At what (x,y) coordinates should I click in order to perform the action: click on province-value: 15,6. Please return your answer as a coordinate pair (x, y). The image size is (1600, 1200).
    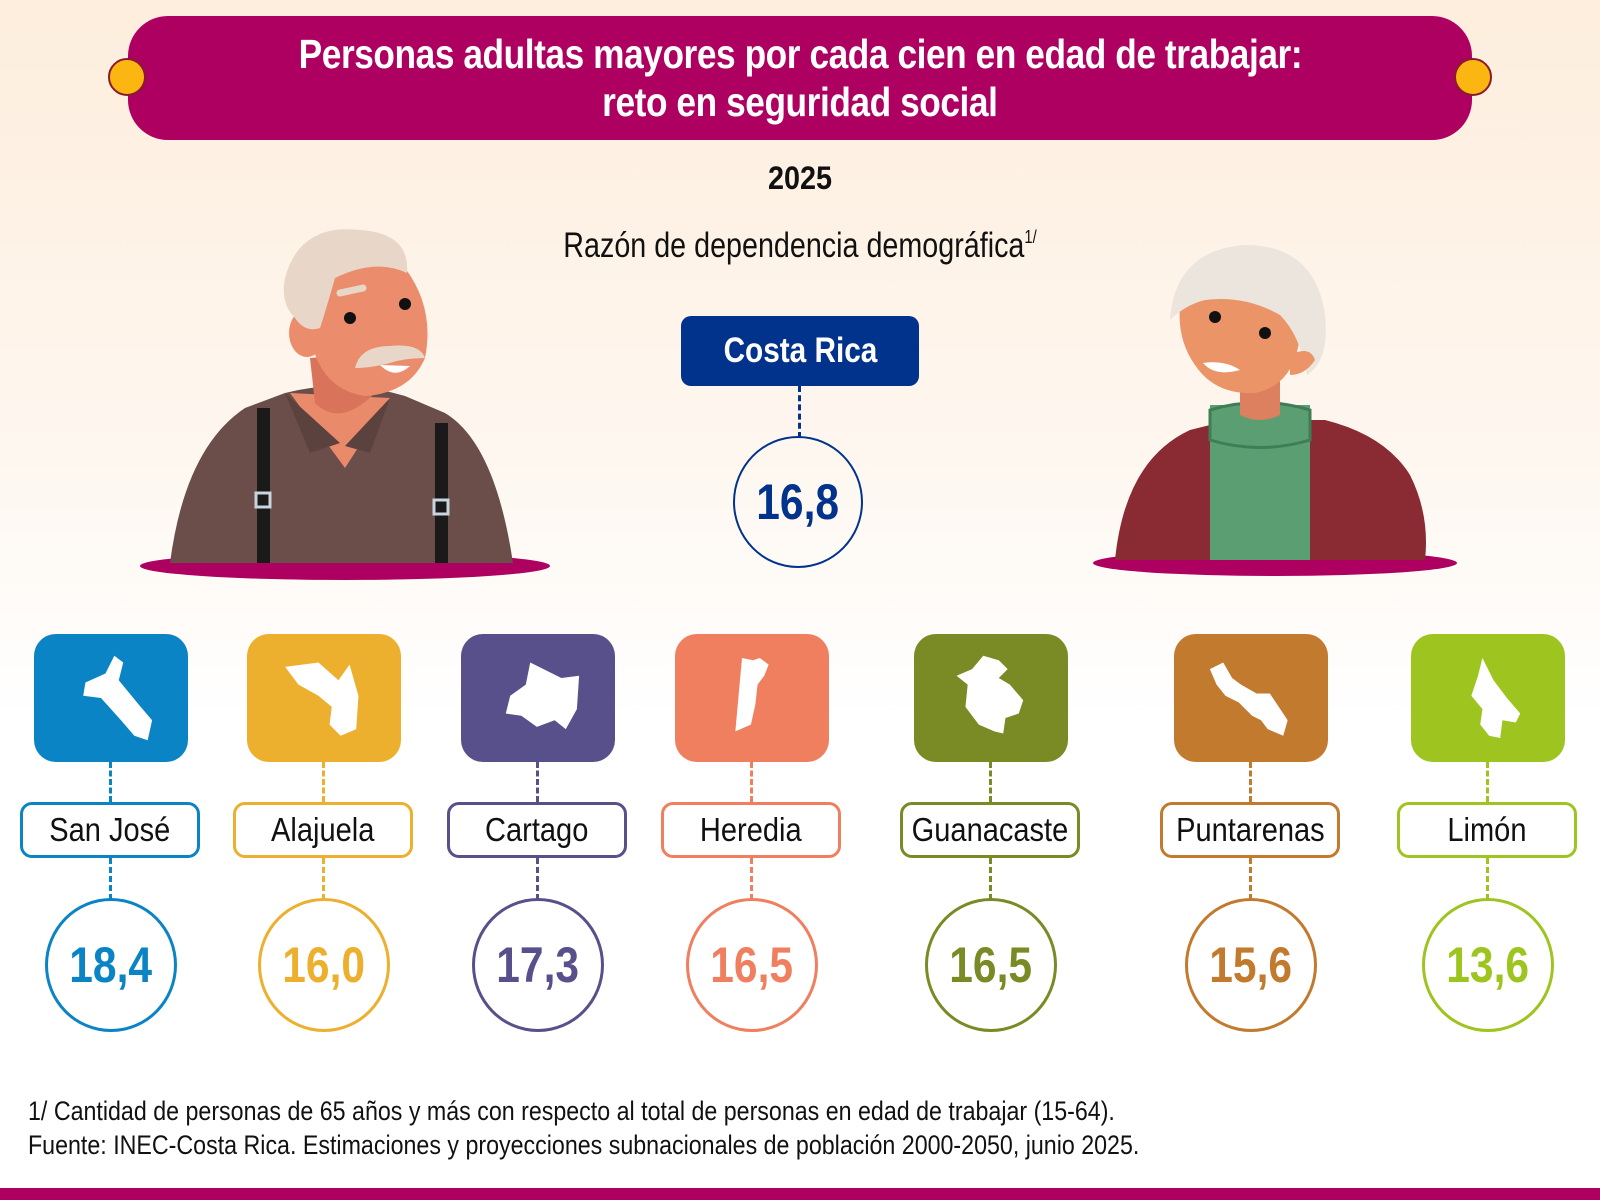
    Looking at the image, I should click on (1251, 965).